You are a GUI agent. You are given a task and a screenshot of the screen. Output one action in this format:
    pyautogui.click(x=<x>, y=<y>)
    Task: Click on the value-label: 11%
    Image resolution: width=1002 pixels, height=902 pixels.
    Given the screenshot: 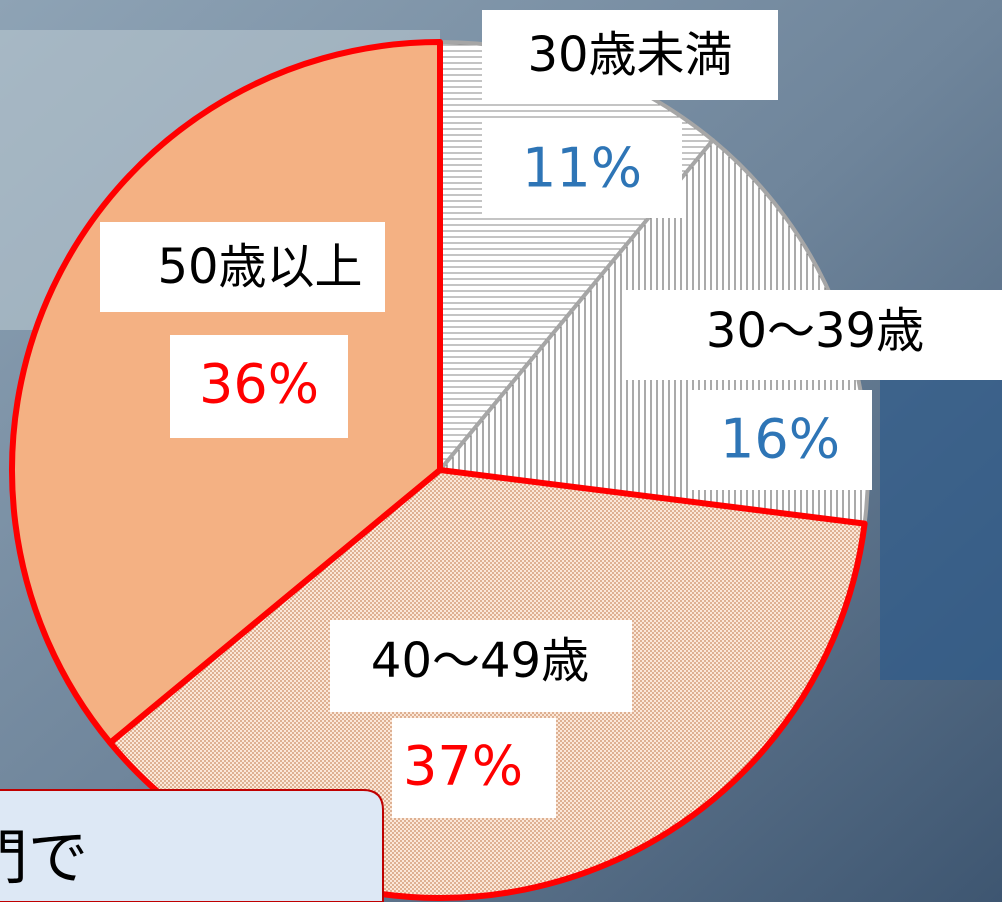 What is the action you would take?
    pyautogui.click(x=582, y=168)
    